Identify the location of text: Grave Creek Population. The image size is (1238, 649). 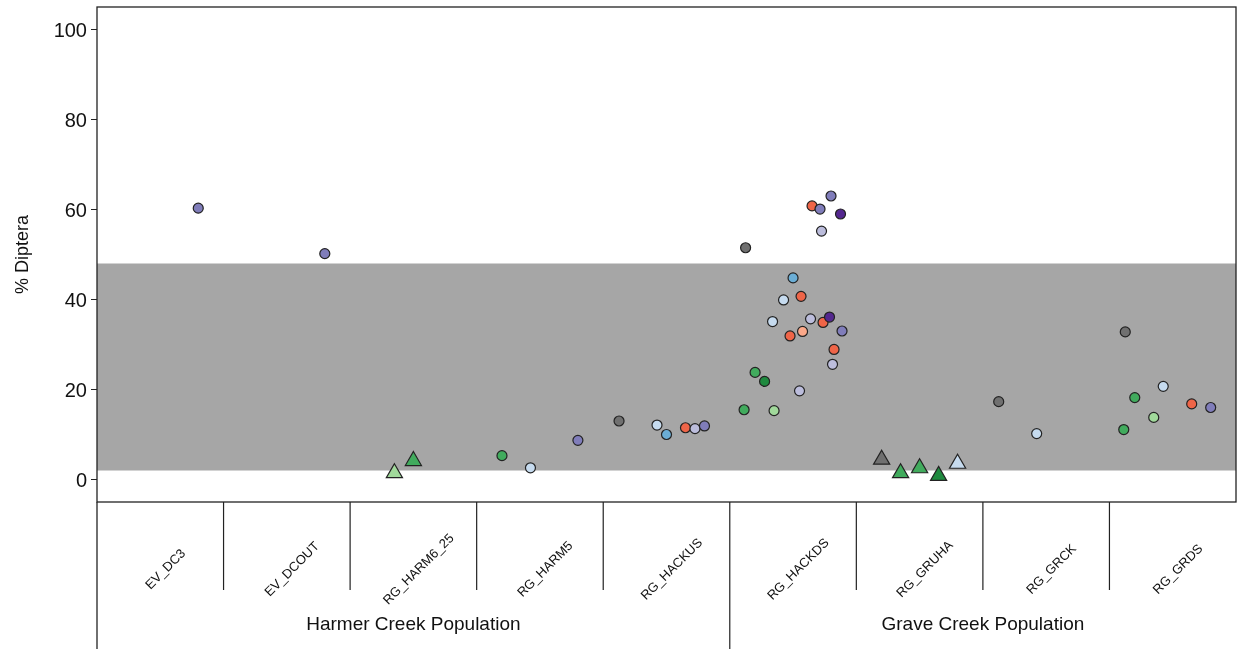
(983, 623).